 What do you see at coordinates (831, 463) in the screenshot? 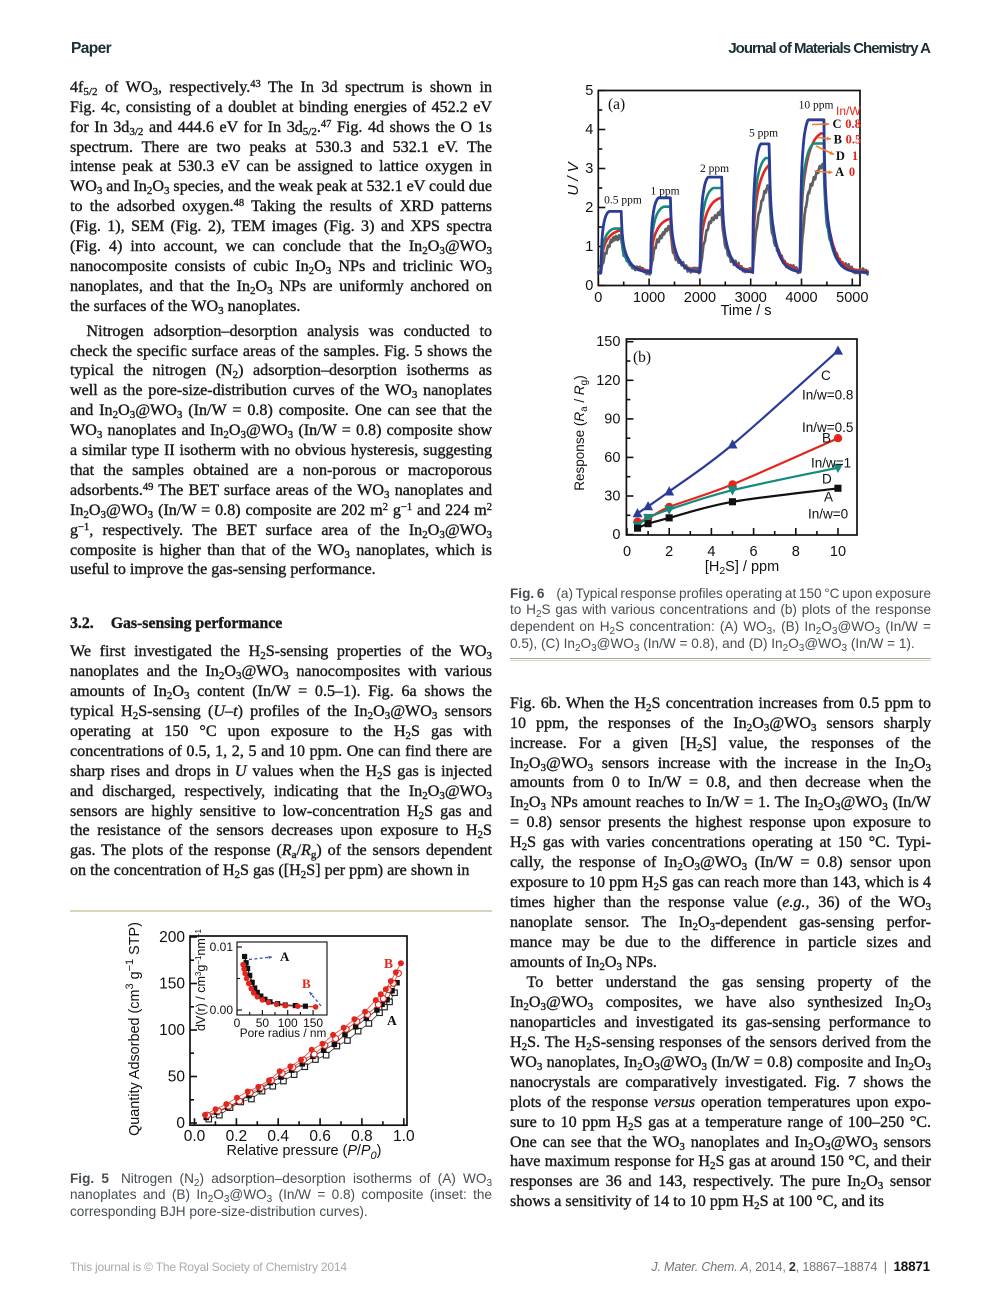
I see `svg-text: In/w=1` at bounding box center [831, 463].